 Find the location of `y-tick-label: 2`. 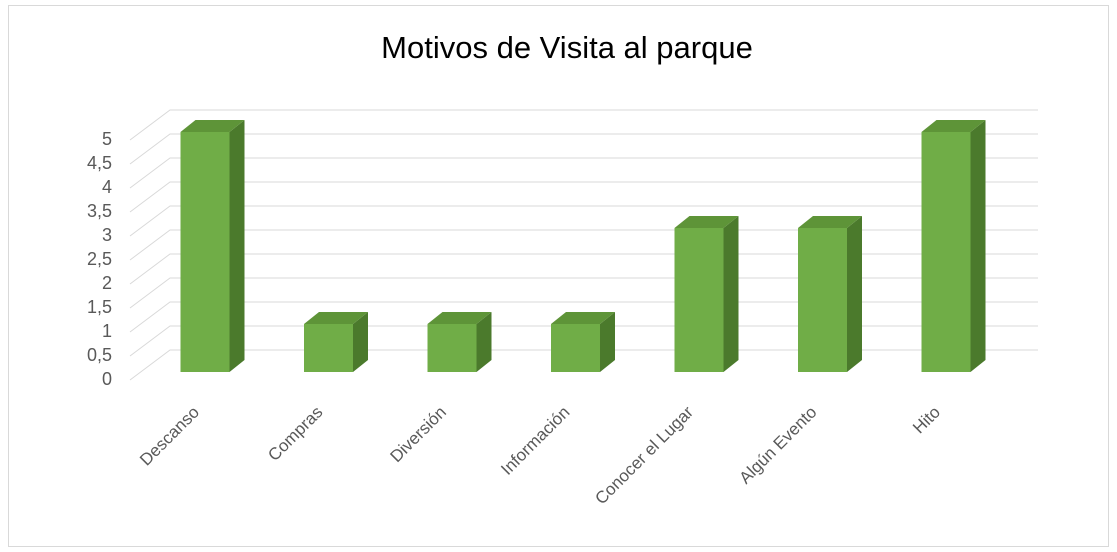

y-tick-label: 2 is located at coordinates (107, 283).